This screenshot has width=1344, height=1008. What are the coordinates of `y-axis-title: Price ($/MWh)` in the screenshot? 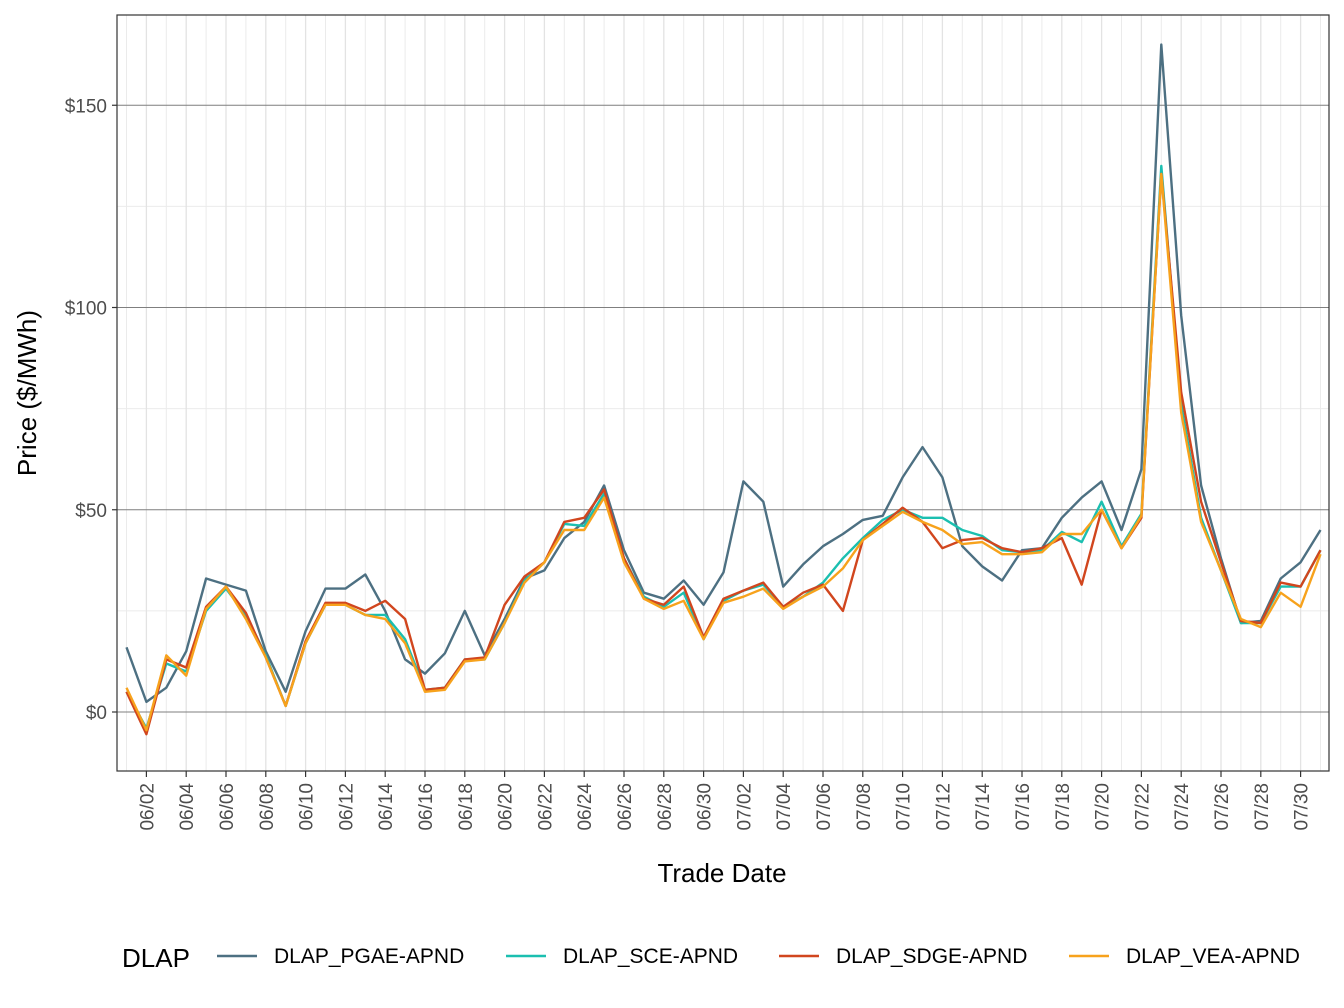 It's located at (27, 393).